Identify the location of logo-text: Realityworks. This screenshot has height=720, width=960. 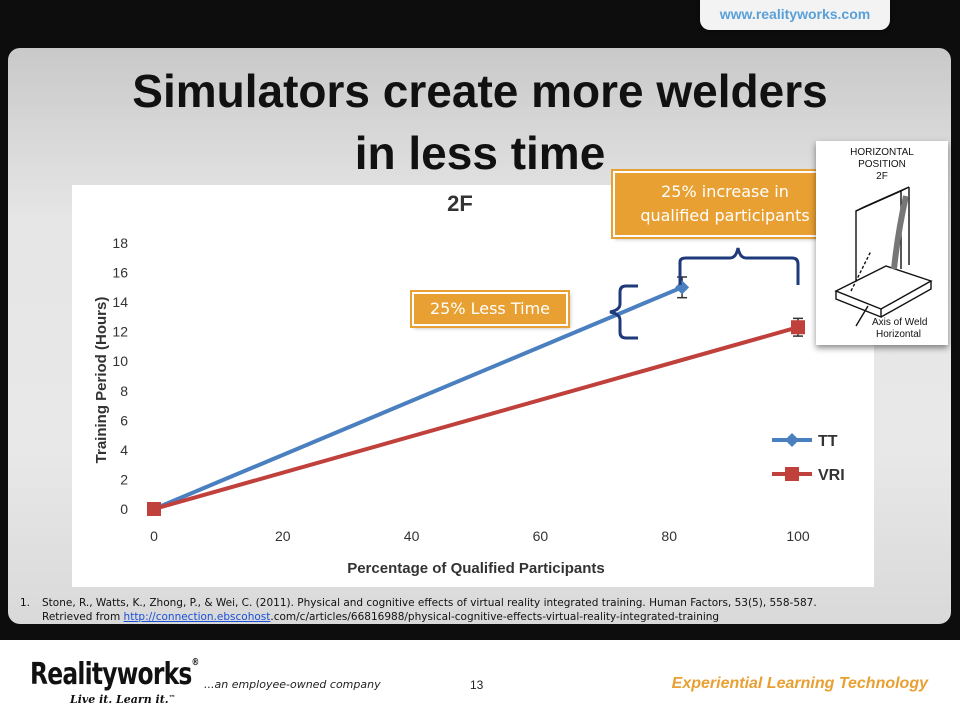
(111, 674).